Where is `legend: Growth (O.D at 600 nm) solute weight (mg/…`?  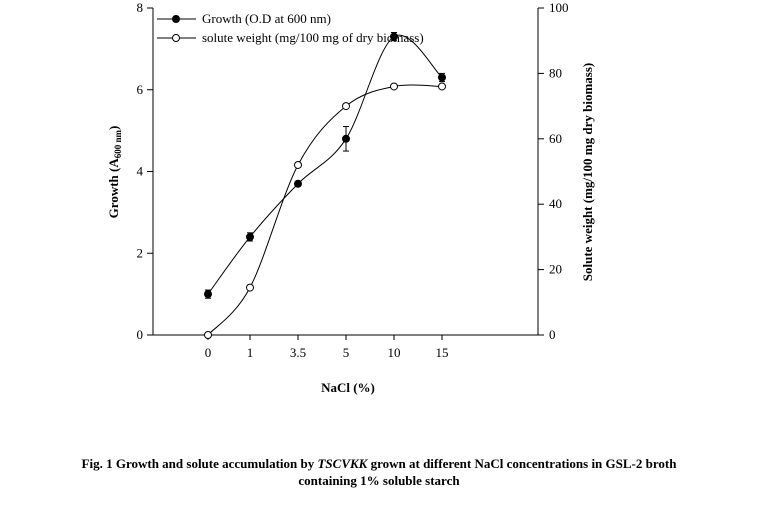
legend: Growth (O.D at 600 nm) solute weight (mg/… is located at coordinates (290, 28).